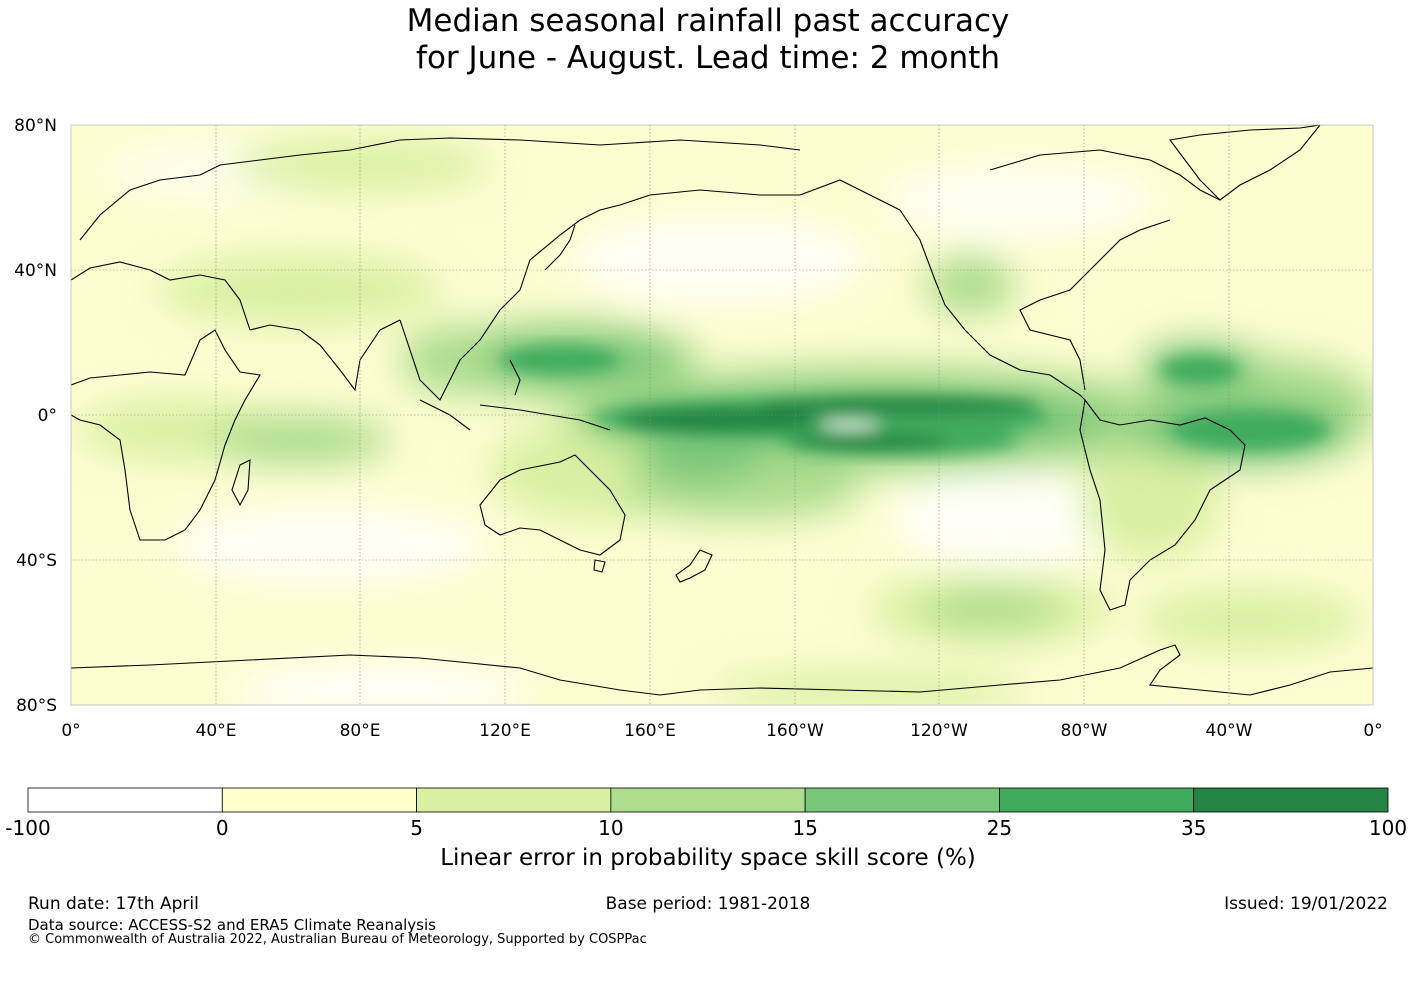 The height and width of the screenshot is (990, 1416). What do you see at coordinates (28, 828) in the screenshot?
I see `colorbar-tick-label: -100` at bounding box center [28, 828].